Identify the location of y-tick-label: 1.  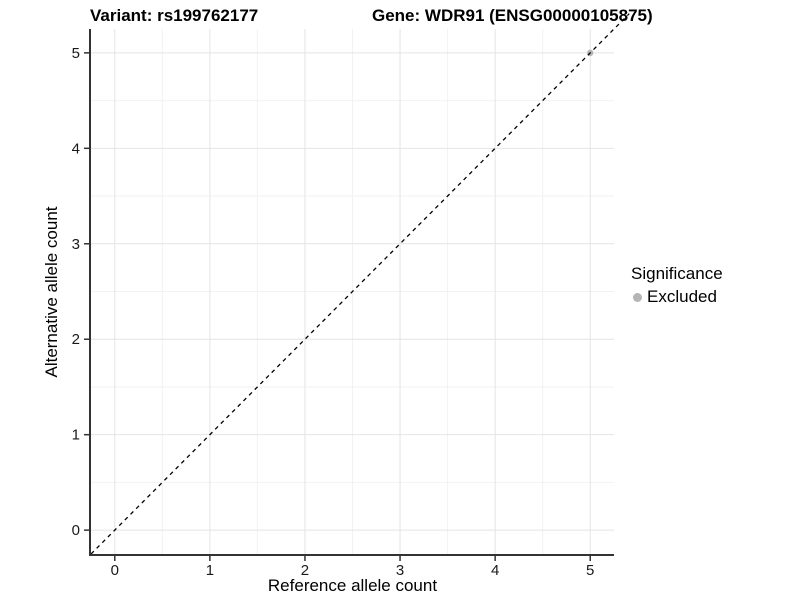
(76, 435).